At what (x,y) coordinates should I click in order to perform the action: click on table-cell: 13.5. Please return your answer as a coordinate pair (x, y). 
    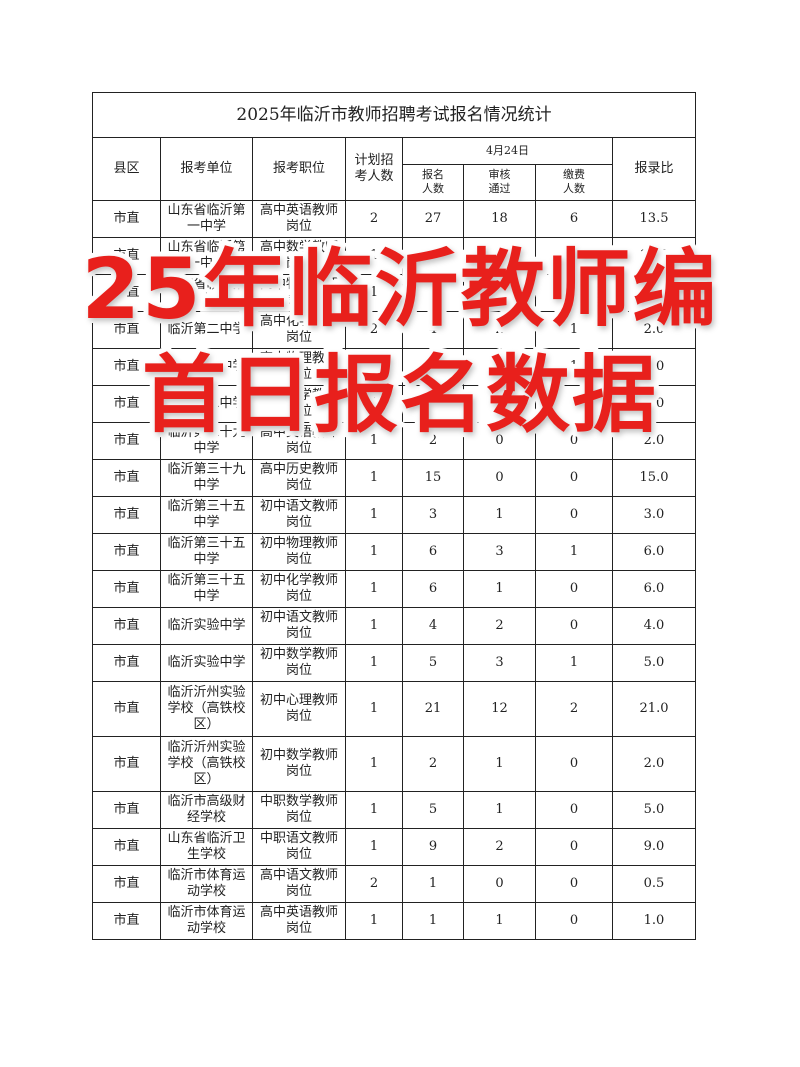
    Looking at the image, I should click on (654, 219).